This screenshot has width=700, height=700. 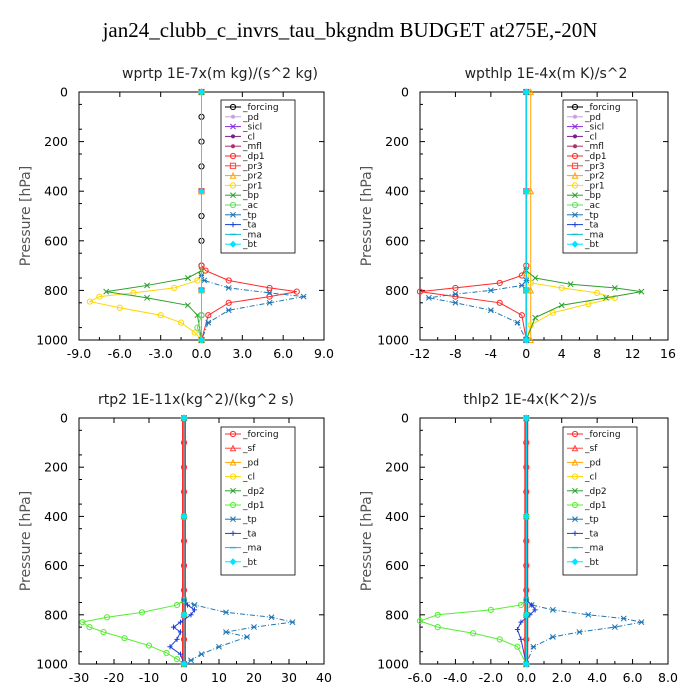 What do you see at coordinates (196, 400) in the screenshot?
I see `panel-title: rtp2 1E-11x(kg^2)/(kg^2 s)` at bounding box center [196, 400].